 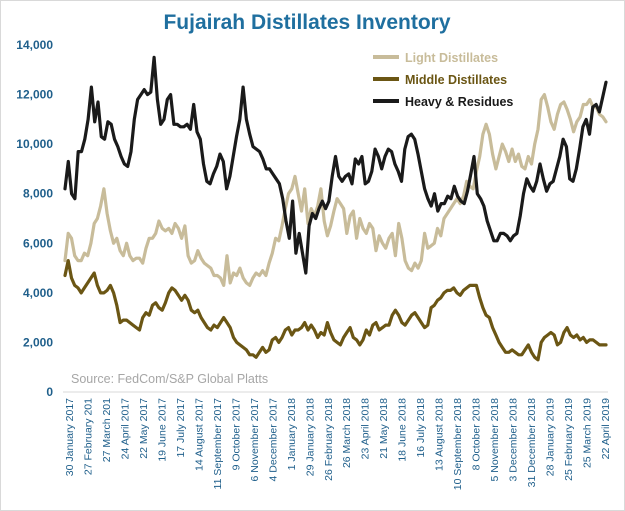 I want to click on x-tick-label: 25 February 2019, so click(x=569, y=439).